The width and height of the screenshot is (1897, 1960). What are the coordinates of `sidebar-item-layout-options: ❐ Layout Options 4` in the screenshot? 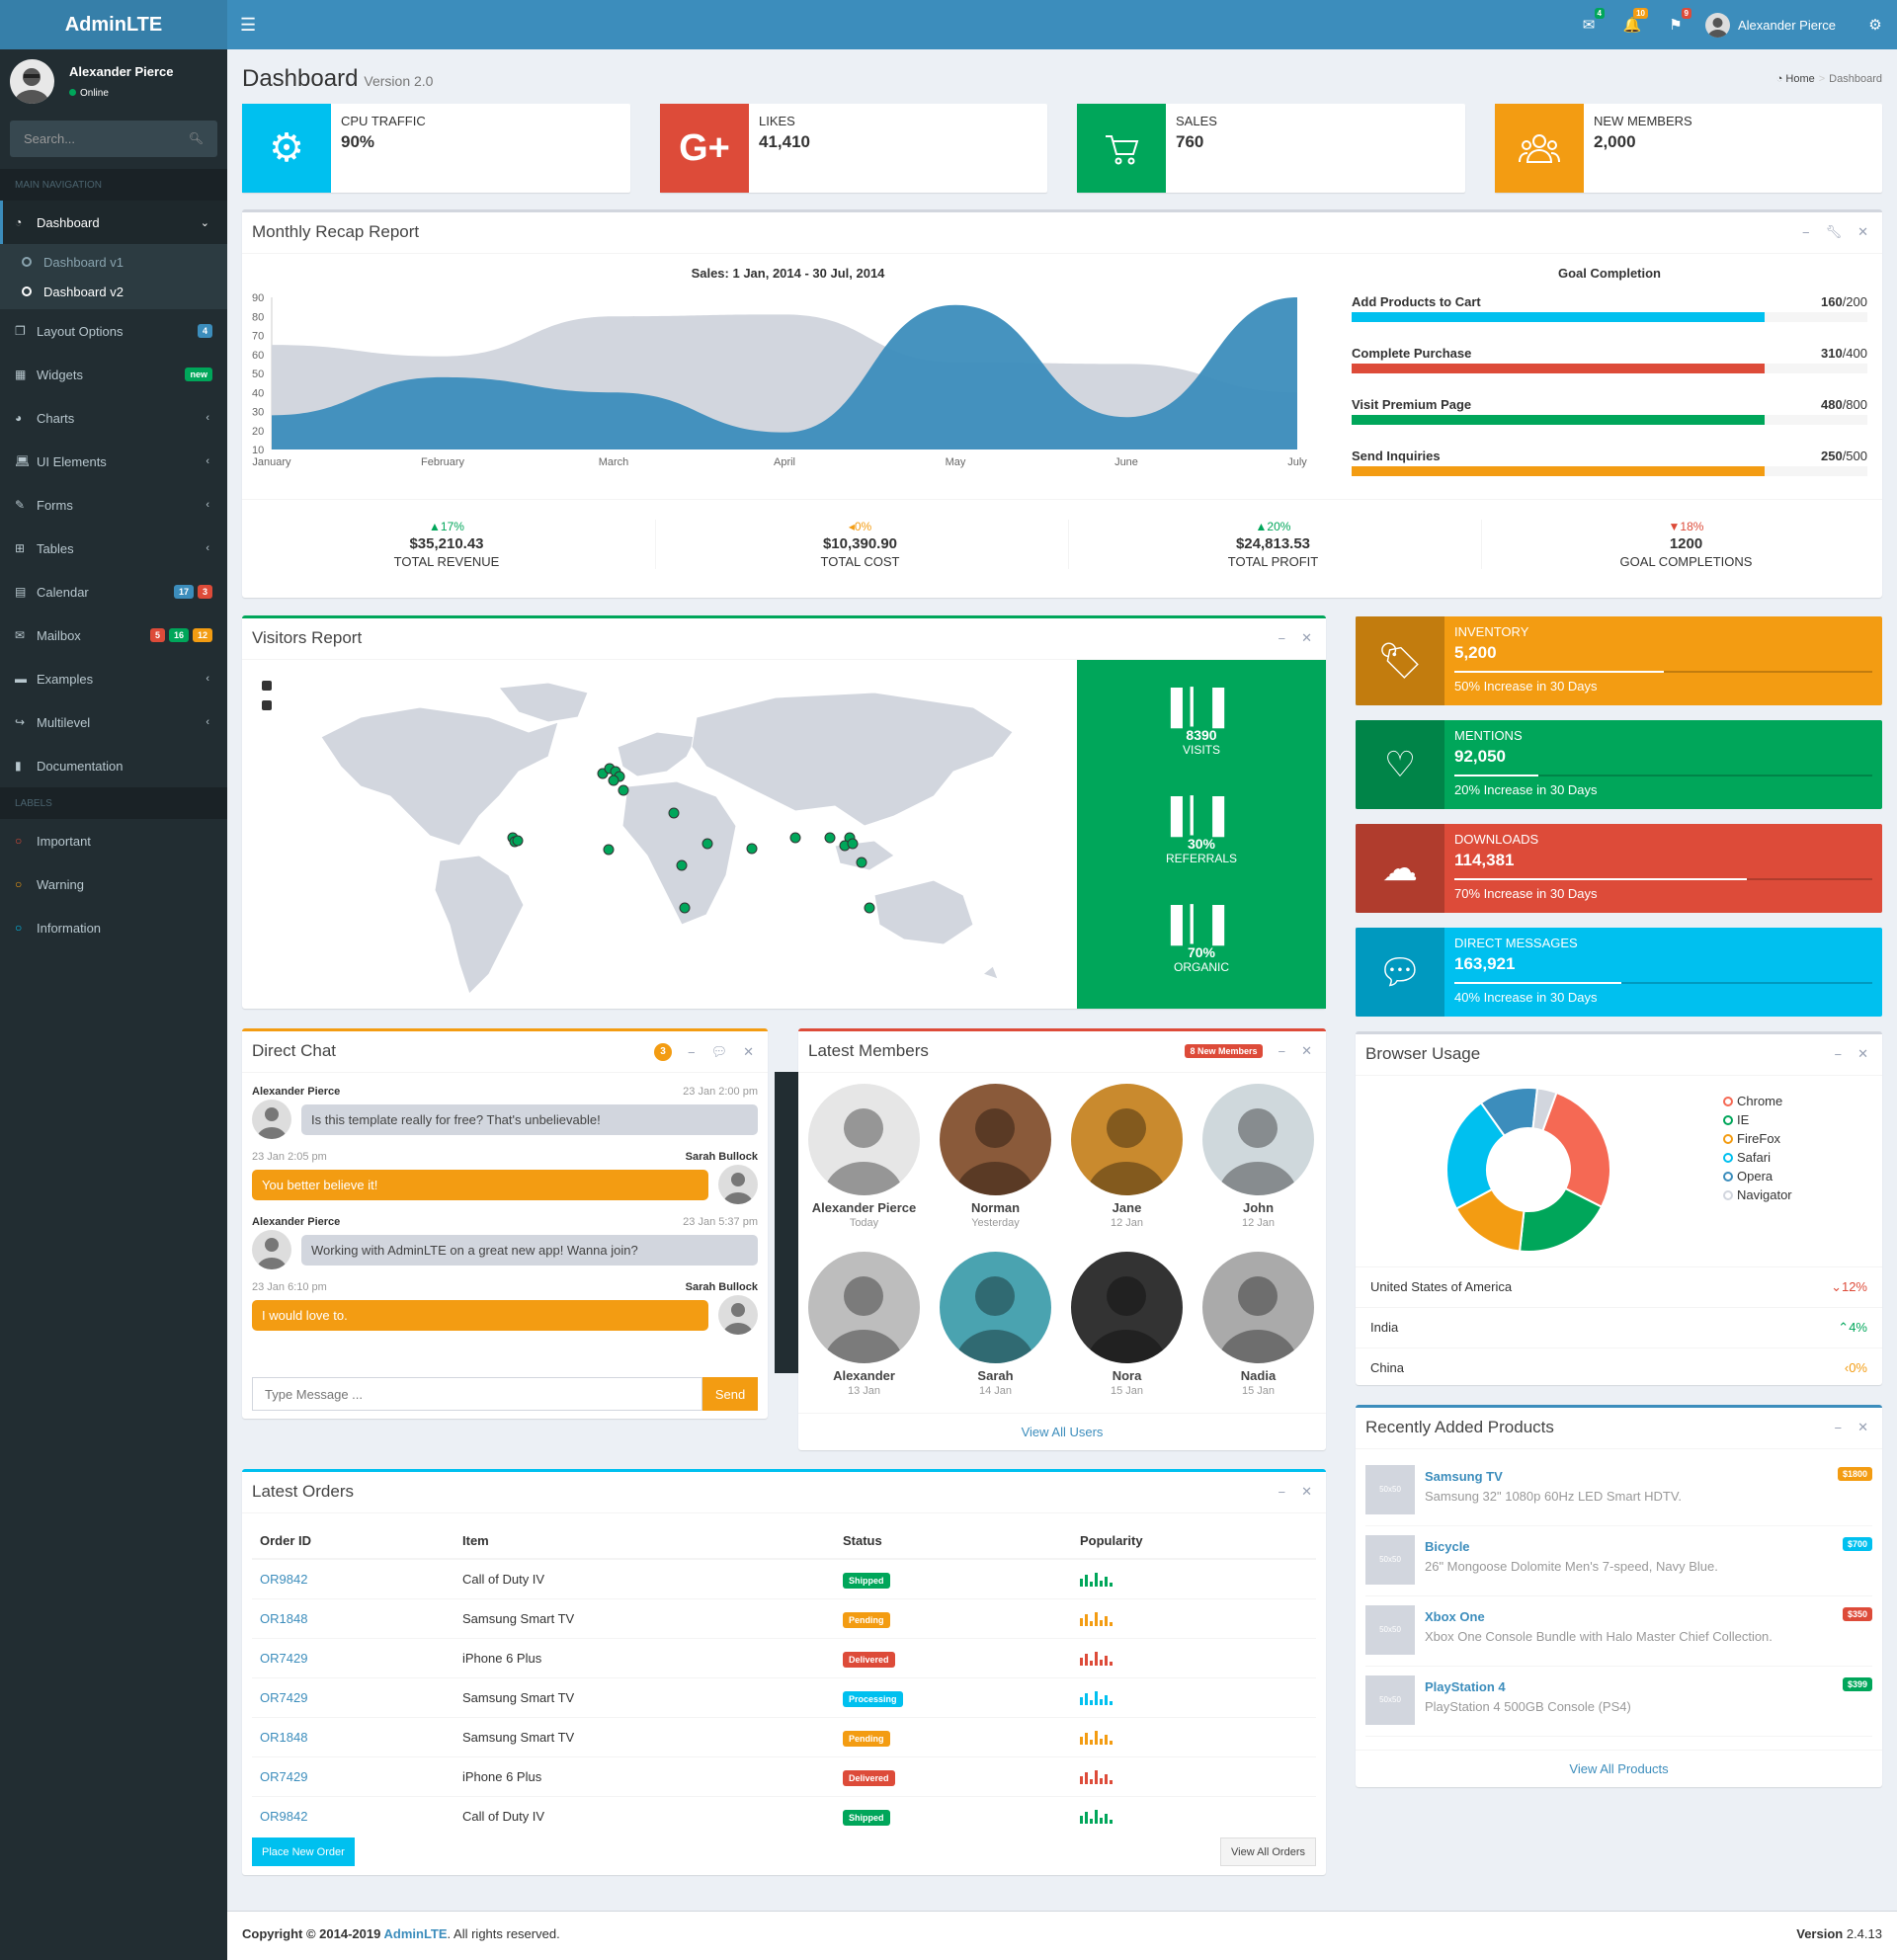 It's located at (113, 331).